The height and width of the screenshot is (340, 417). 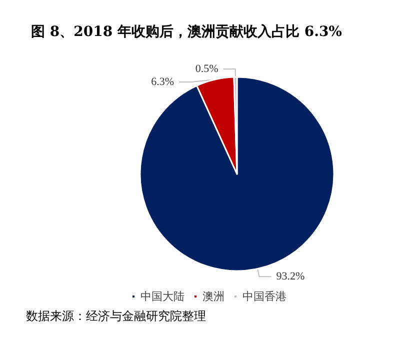 What do you see at coordinates (162, 82) in the screenshot?
I see `data-label: 6.3%` at bounding box center [162, 82].